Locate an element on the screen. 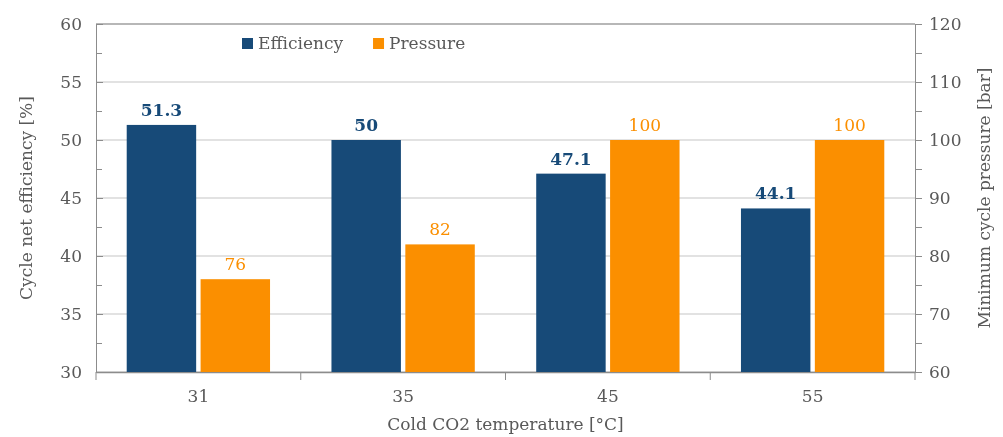 The height and width of the screenshot is (437, 1003). x-axis-title: Cold CO2 temperature [°C] is located at coordinates (505, 424).